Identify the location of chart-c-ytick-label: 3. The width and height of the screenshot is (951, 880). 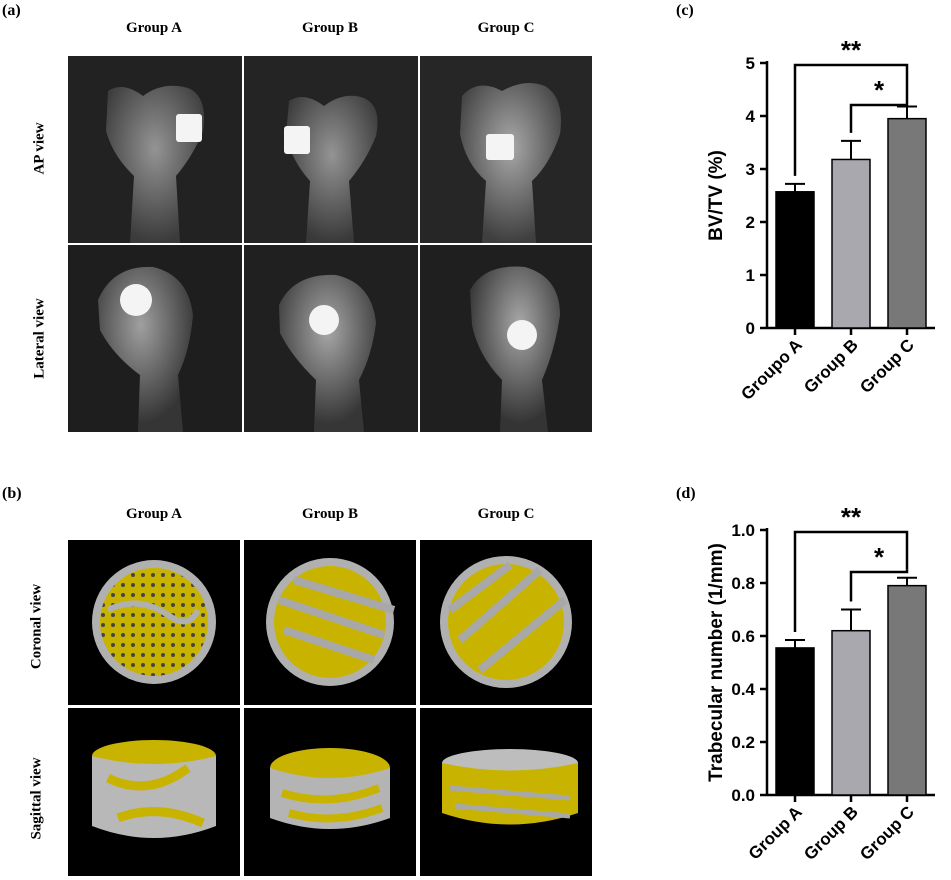
(750, 169).